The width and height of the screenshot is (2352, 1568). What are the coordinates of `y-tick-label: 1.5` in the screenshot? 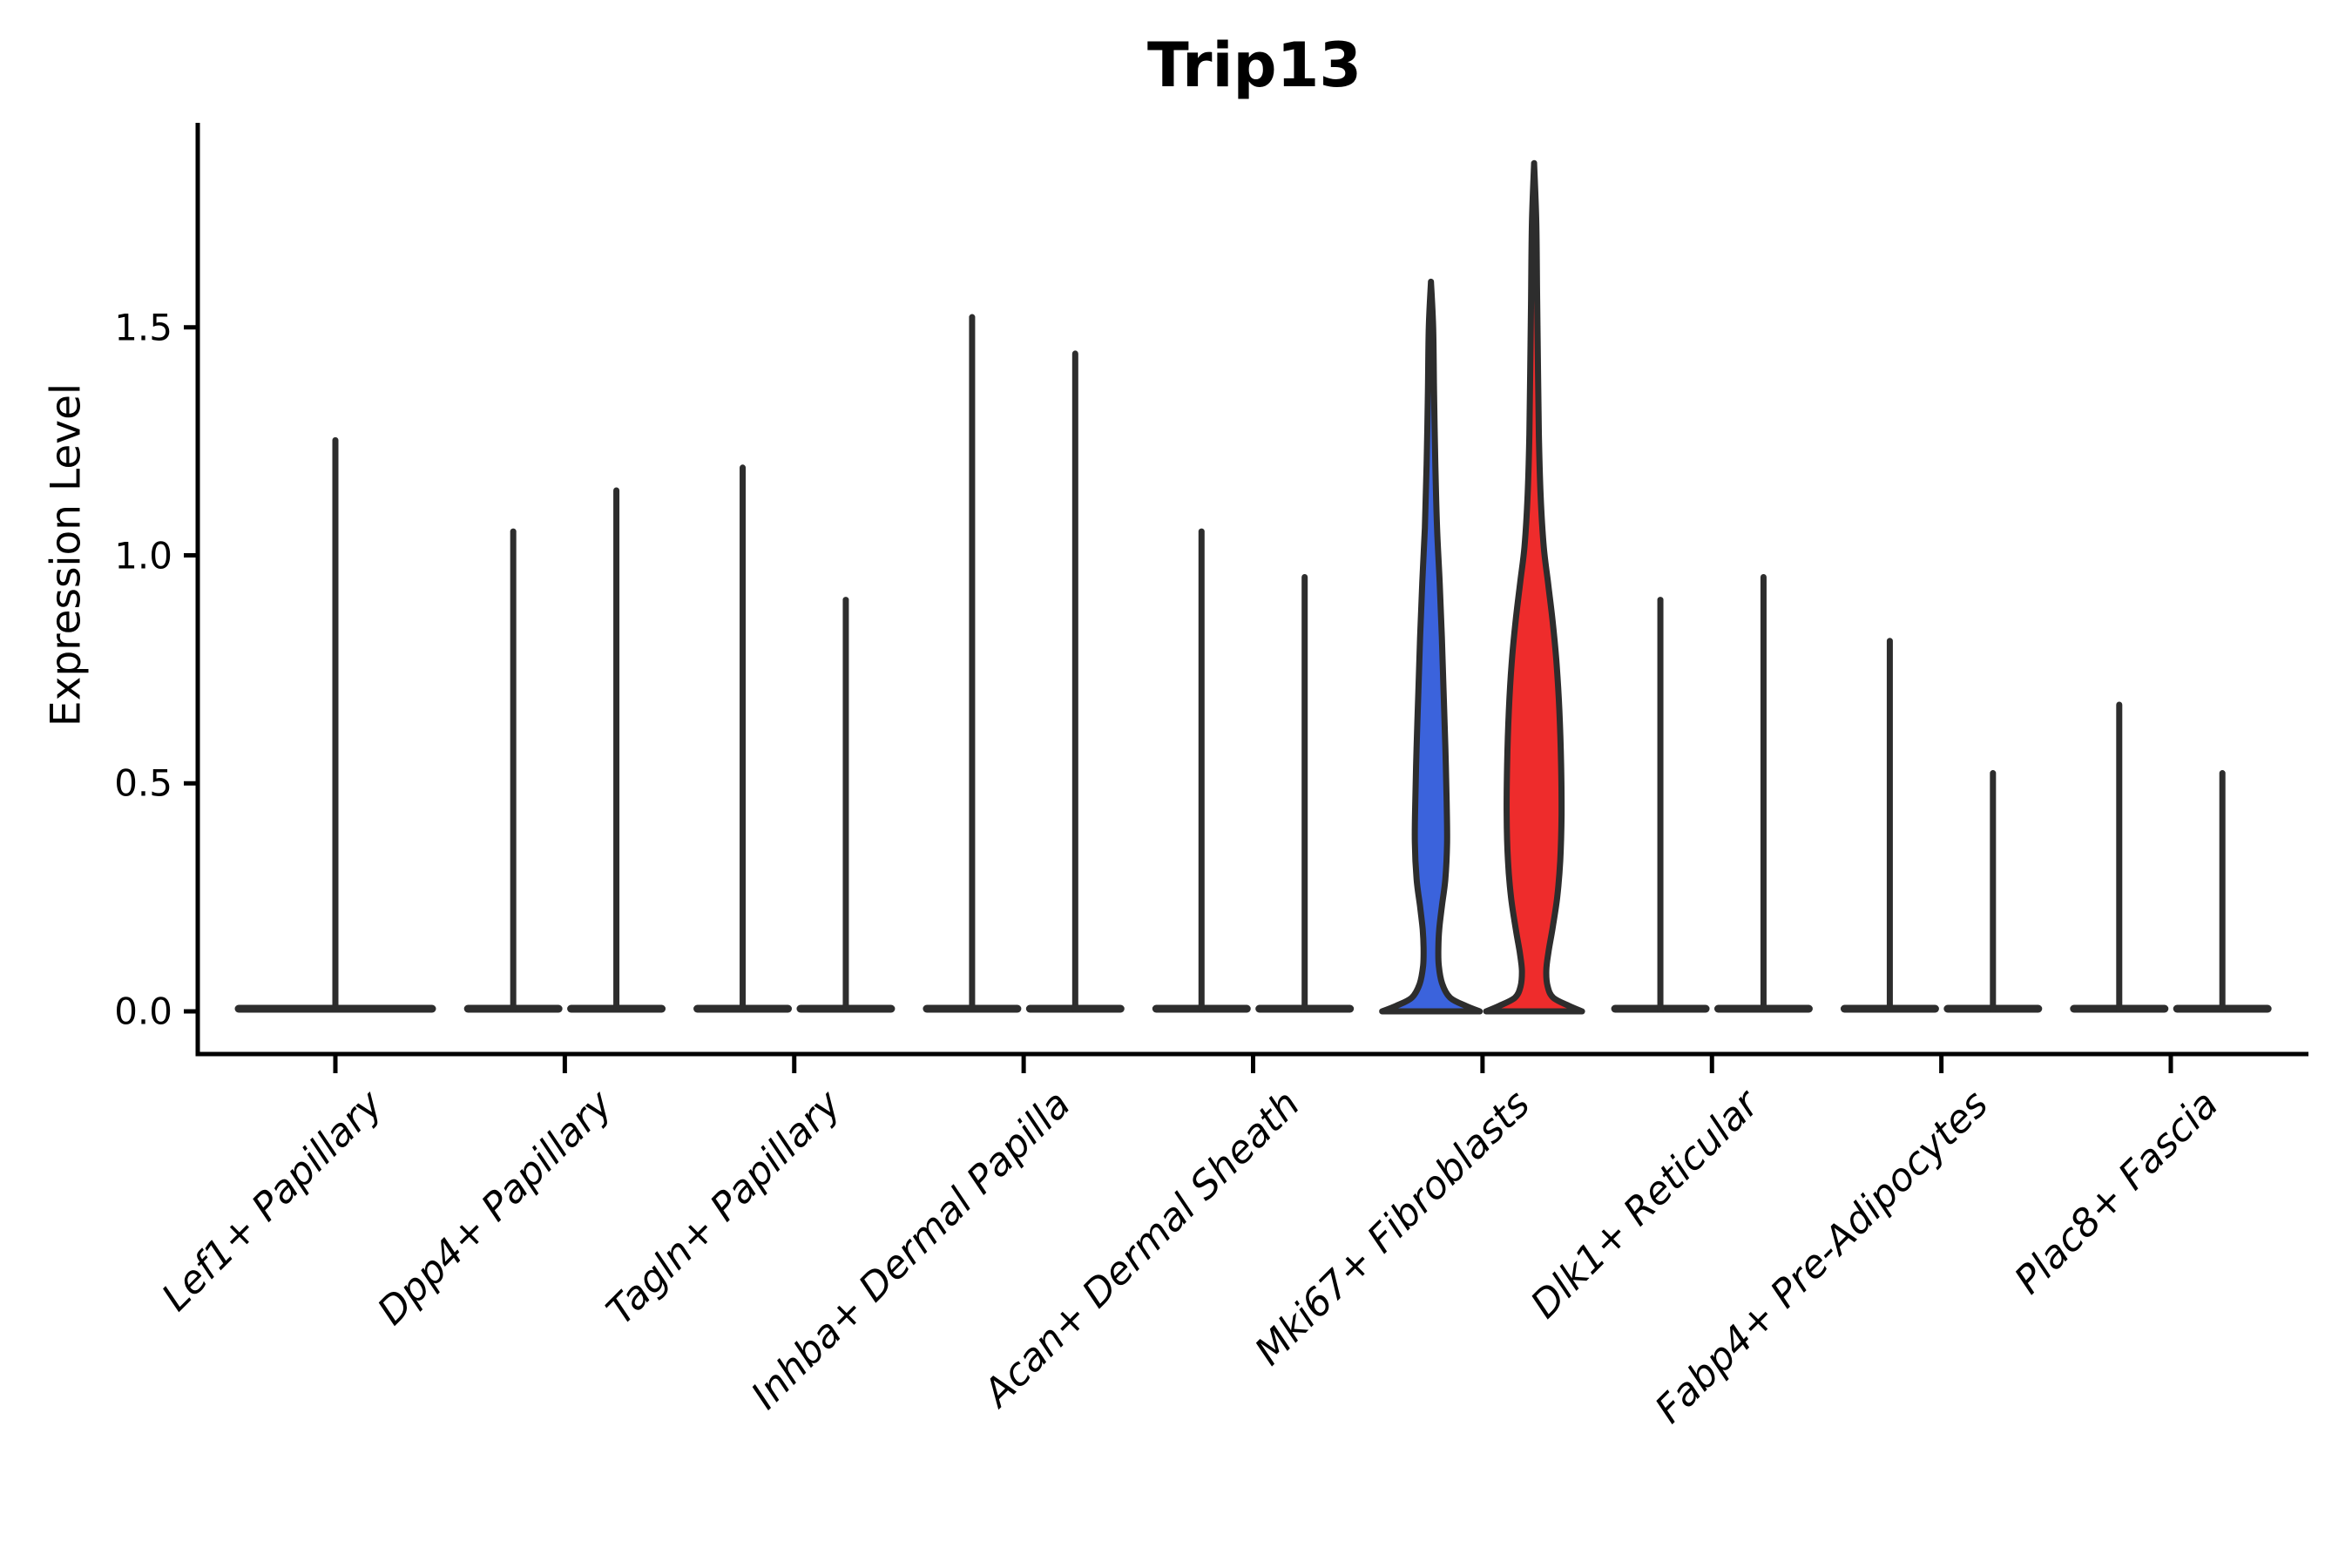 It's located at (143, 327).